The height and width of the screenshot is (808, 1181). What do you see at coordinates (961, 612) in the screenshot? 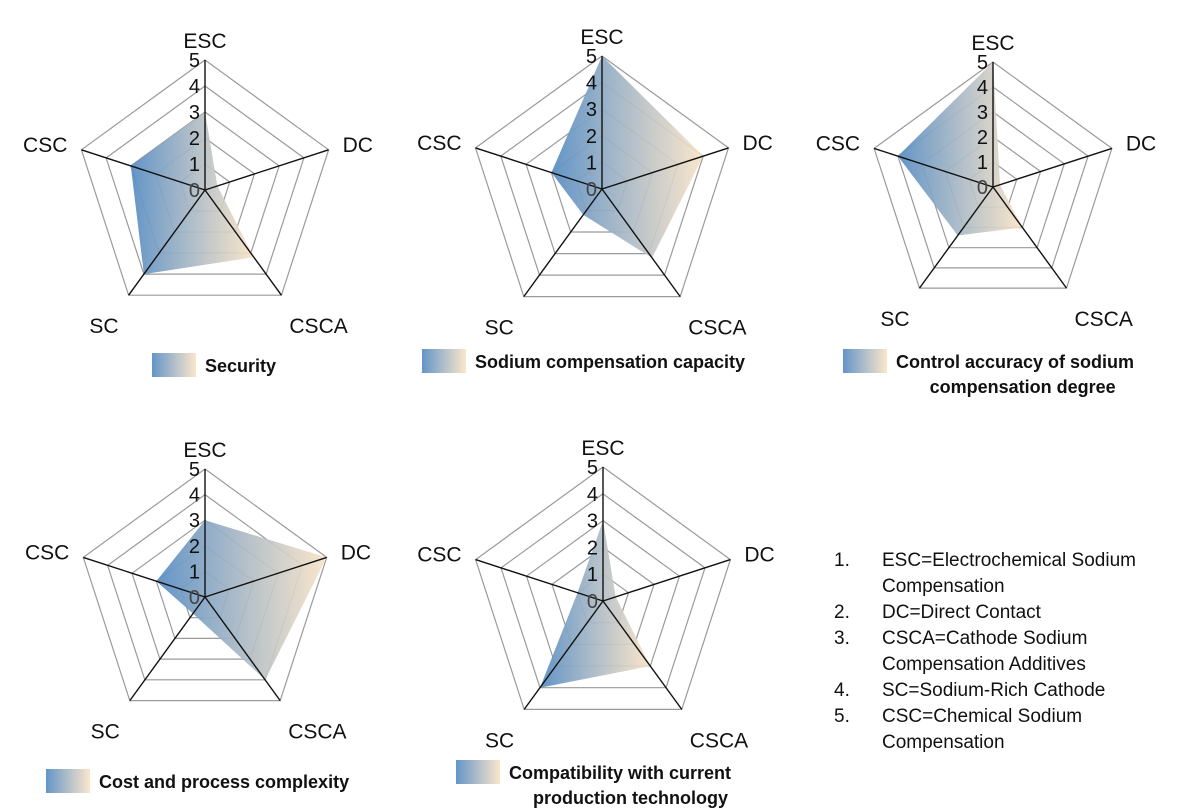
I see `note-text: DC=Direct Contact` at bounding box center [961, 612].